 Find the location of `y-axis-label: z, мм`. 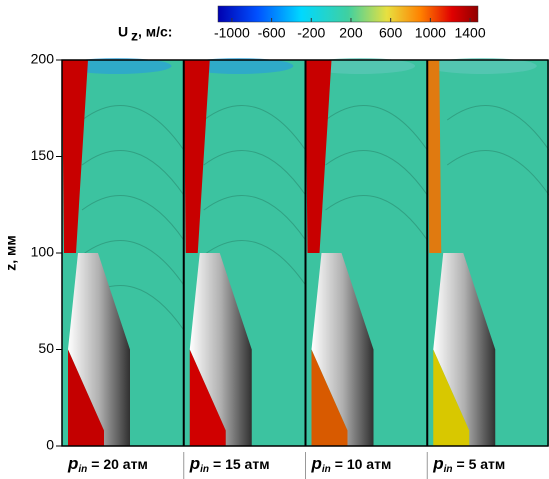

y-axis-label: z, мм is located at coordinates (11, 253).